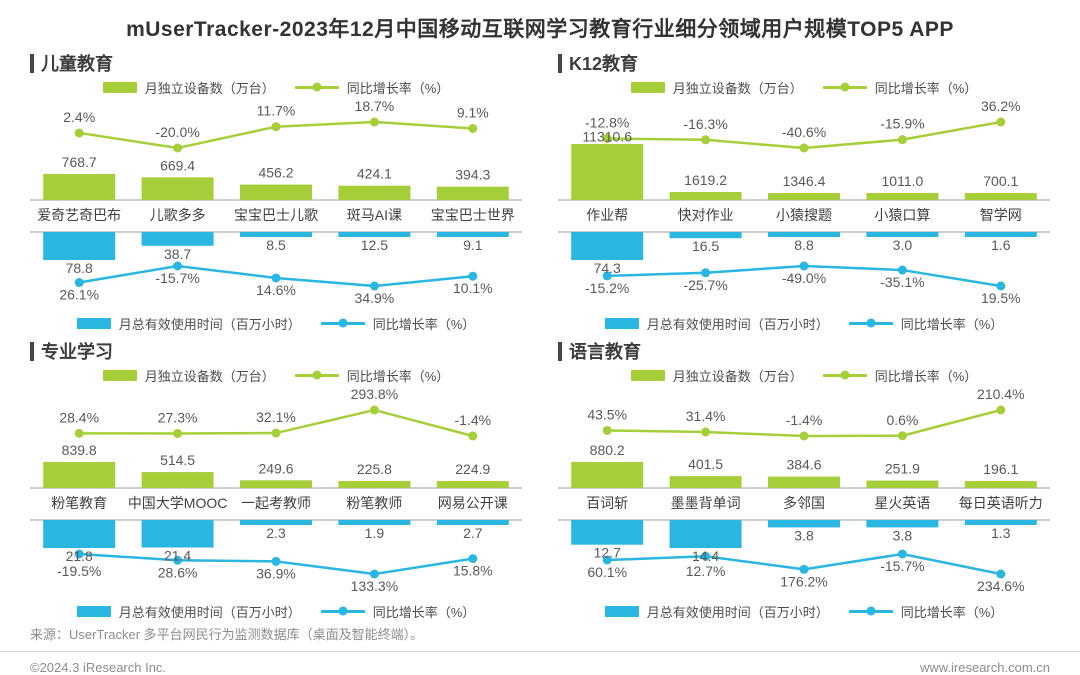 The image size is (1080, 675). Describe the element at coordinates (984, 667) in the screenshot. I see `website-text: www.iresearch.com.cn` at that location.